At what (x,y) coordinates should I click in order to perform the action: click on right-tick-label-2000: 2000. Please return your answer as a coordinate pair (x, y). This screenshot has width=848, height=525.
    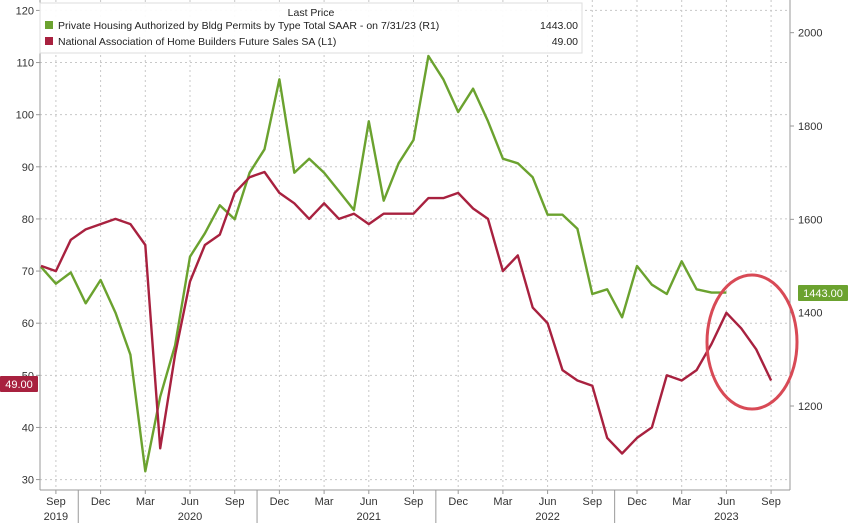
    Looking at the image, I should click on (810, 34).